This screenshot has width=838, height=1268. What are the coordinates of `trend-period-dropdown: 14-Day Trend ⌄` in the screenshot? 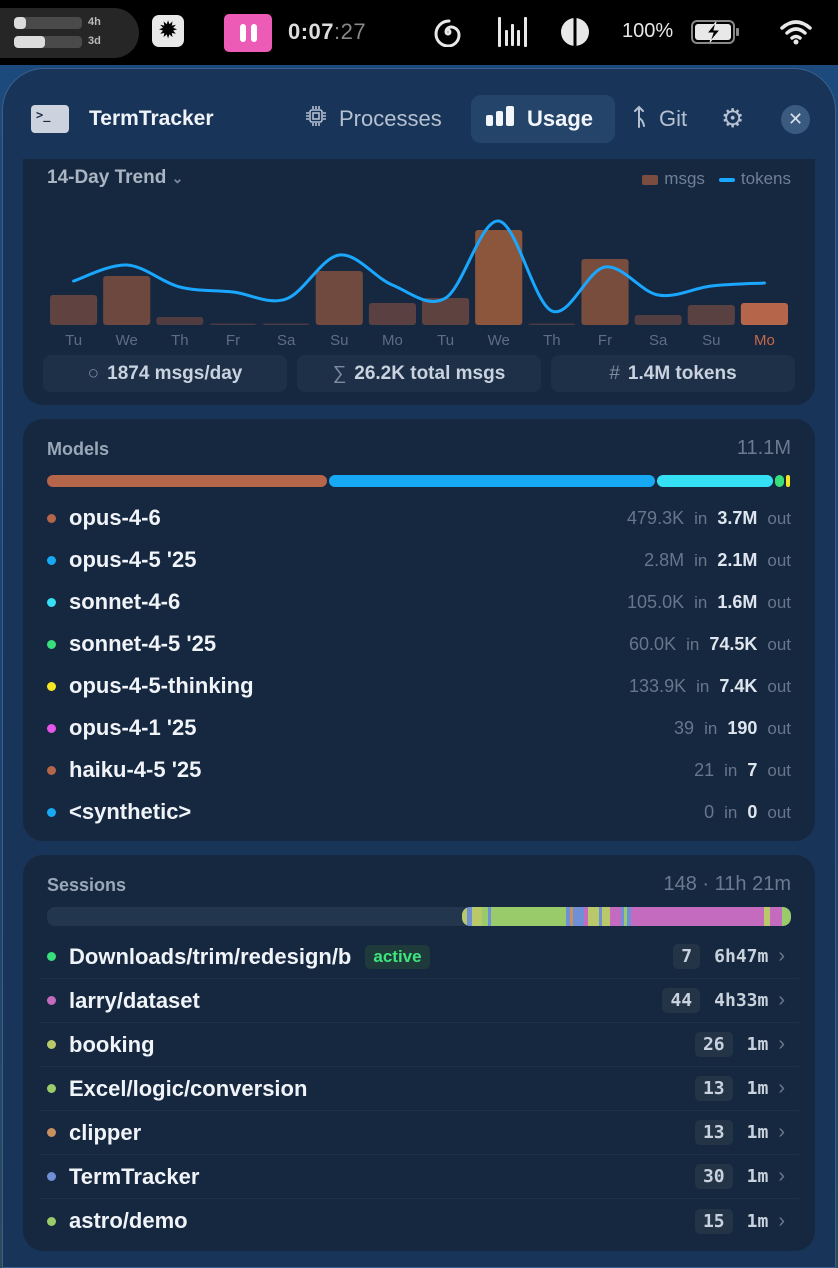 It's located at (115, 178).